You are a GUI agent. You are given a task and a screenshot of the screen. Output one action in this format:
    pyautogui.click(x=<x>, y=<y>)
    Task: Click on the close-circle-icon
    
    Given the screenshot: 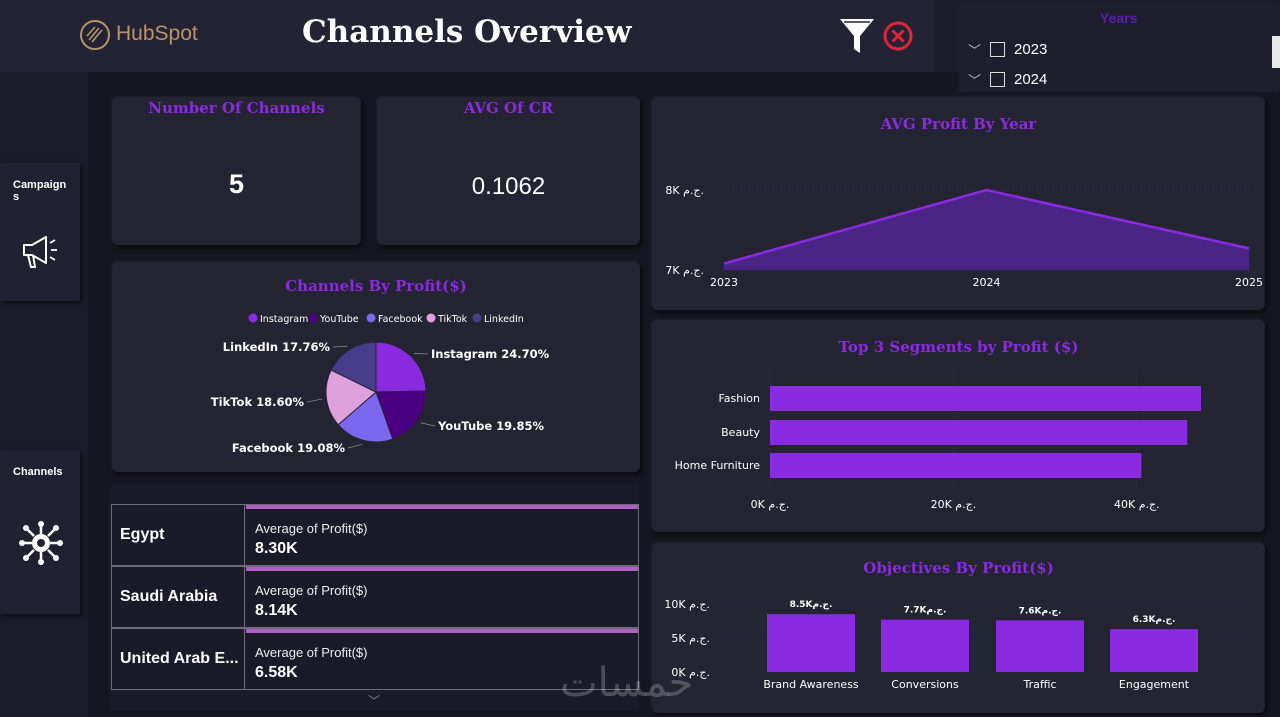 What is the action you would take?
    pyautogui.click(x=898, y=36)
    